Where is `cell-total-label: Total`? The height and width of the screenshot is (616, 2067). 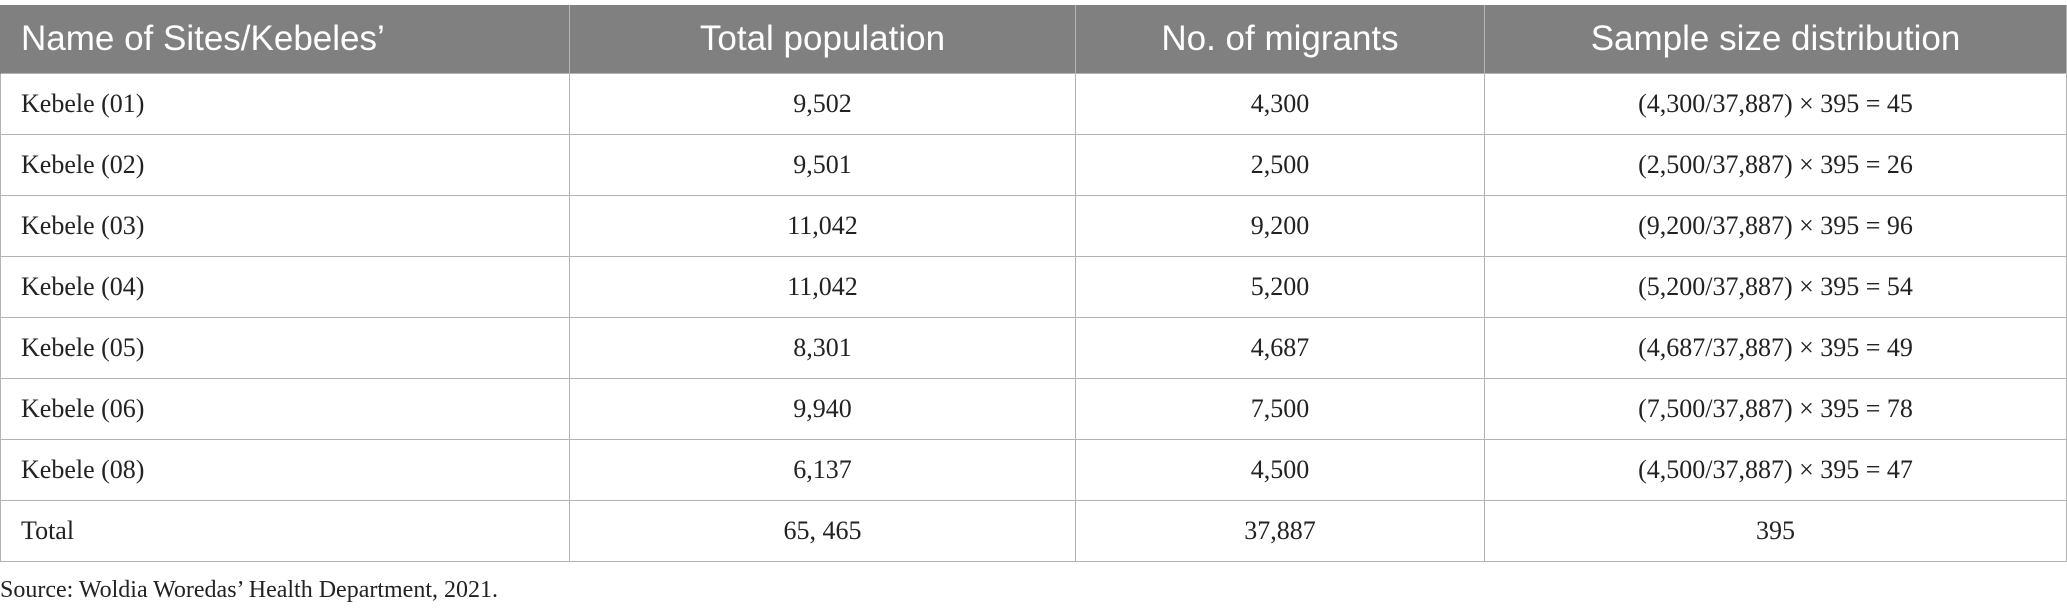 cell-total-label: Total is located at coordinates (285, 531).